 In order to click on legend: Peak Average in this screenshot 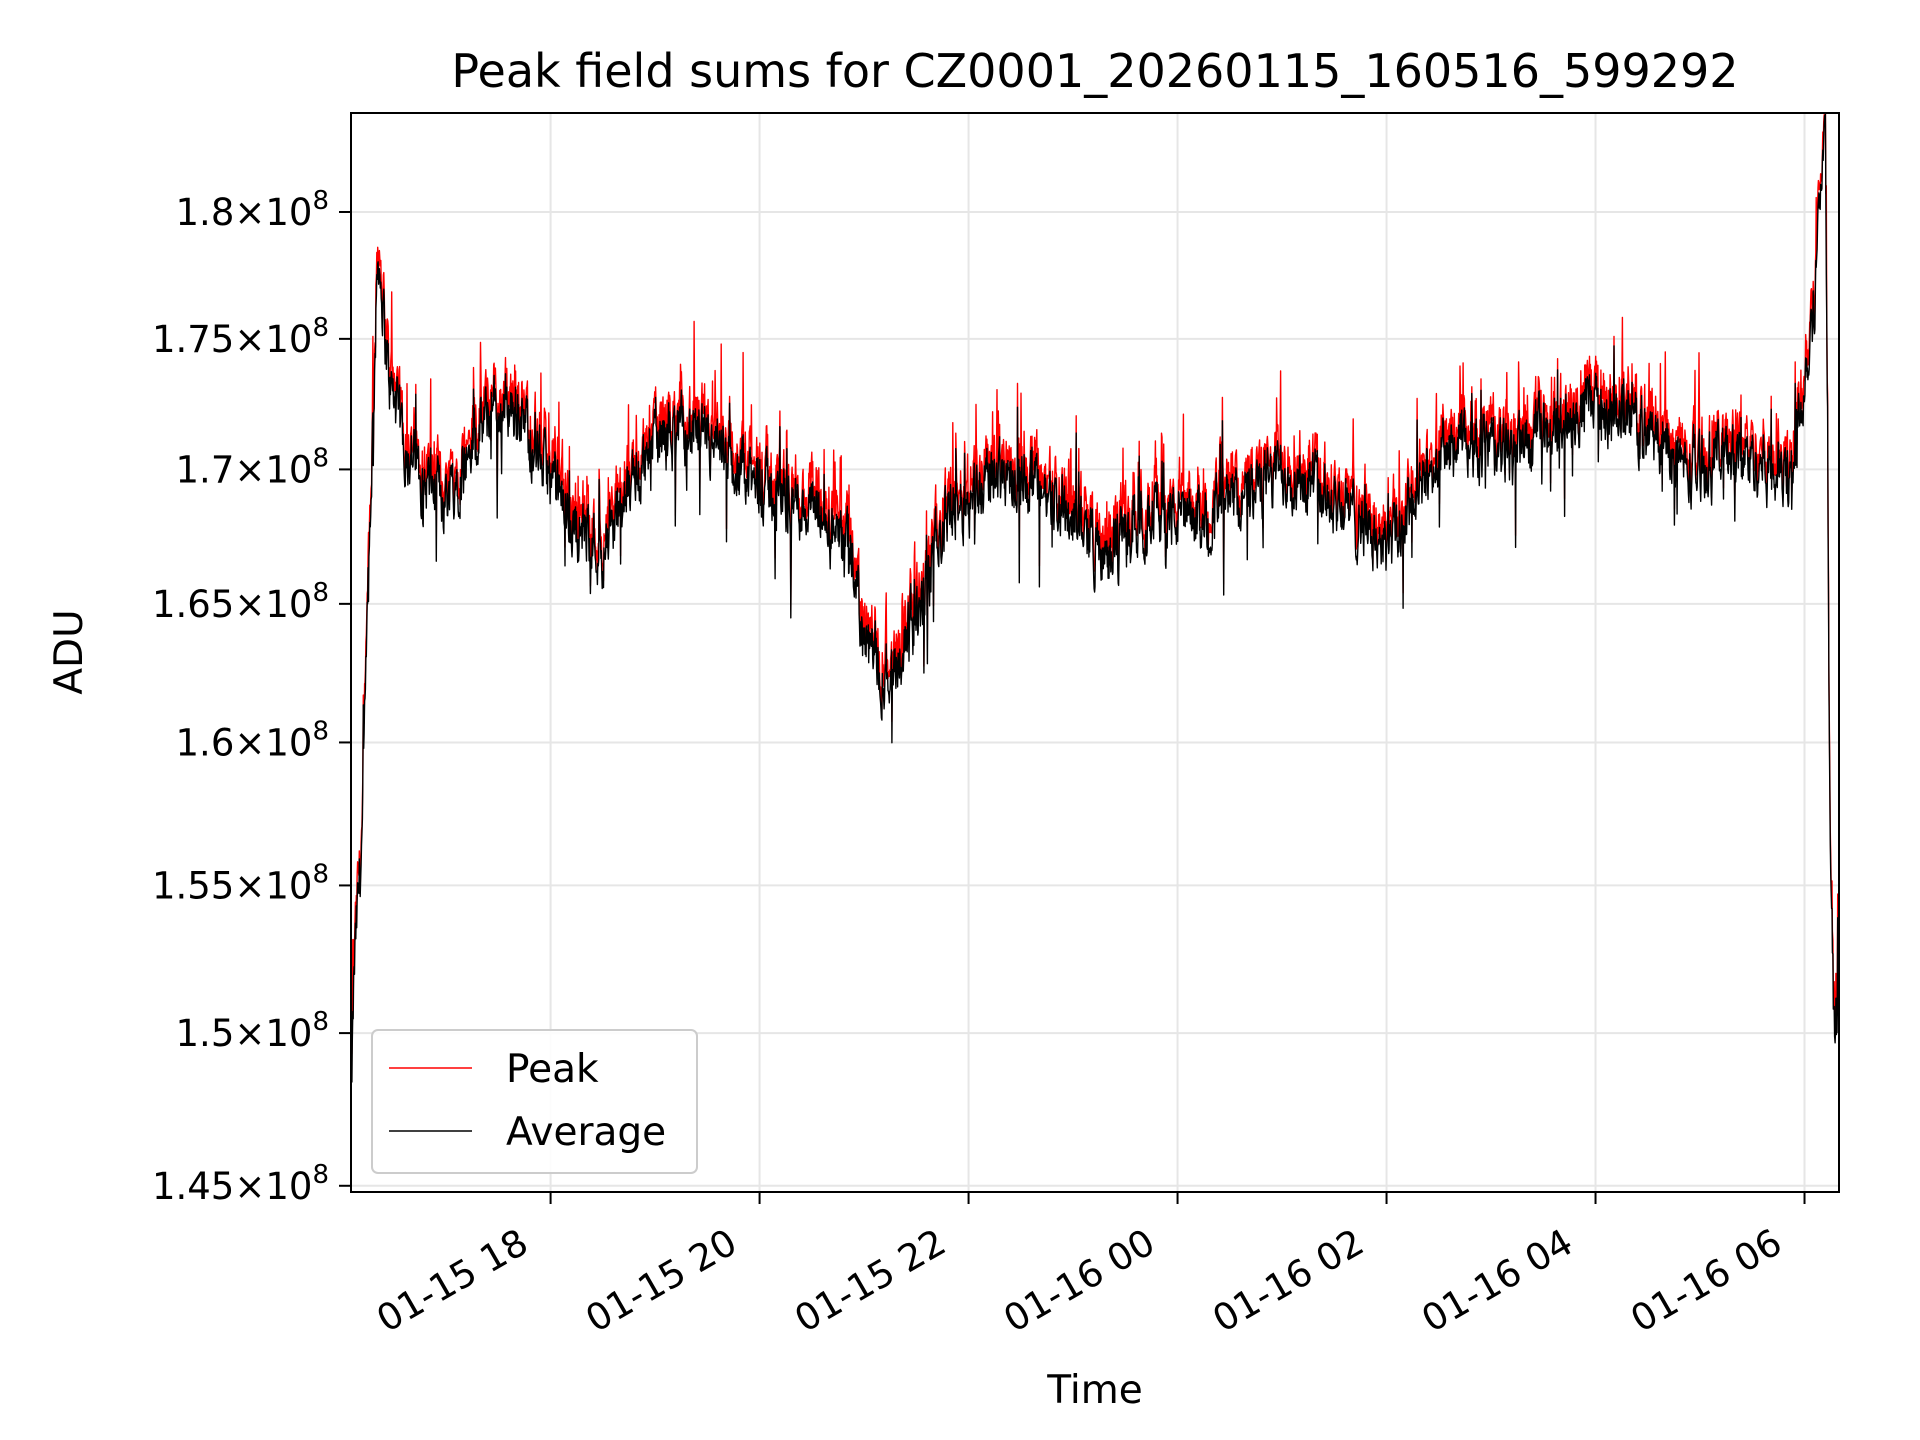, I will do `click(534, 1101)`.